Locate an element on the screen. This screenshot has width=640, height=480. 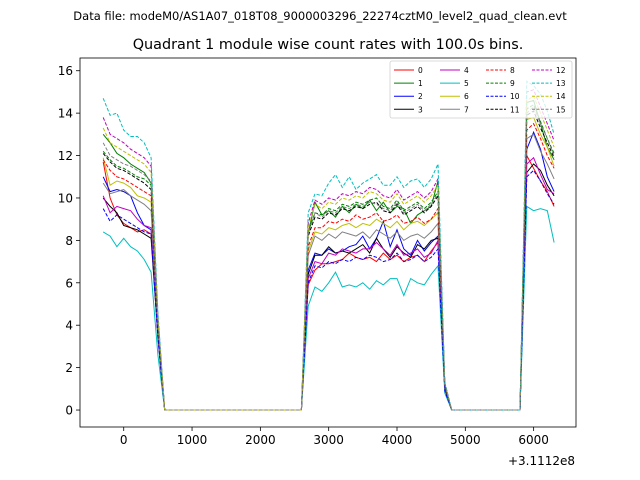
legend-label-10: 10 is located at coordinates (515, 96).